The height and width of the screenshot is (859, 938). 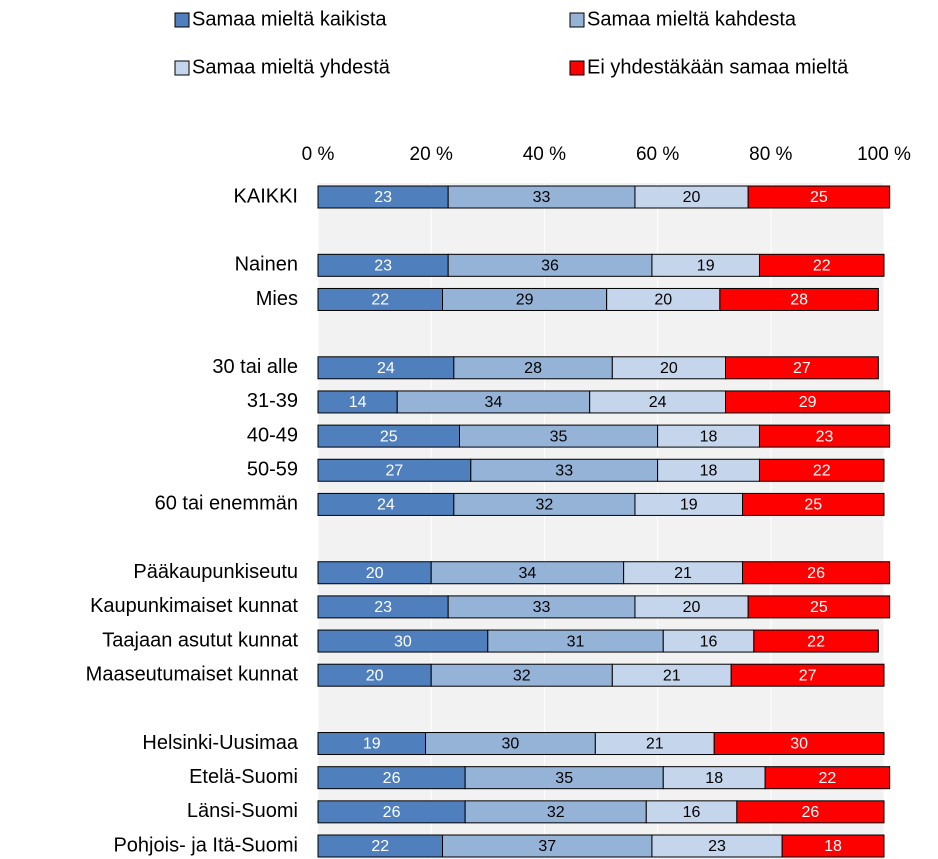 I want to click on x-tick-label: 40 %, so click(x=544, y=154).